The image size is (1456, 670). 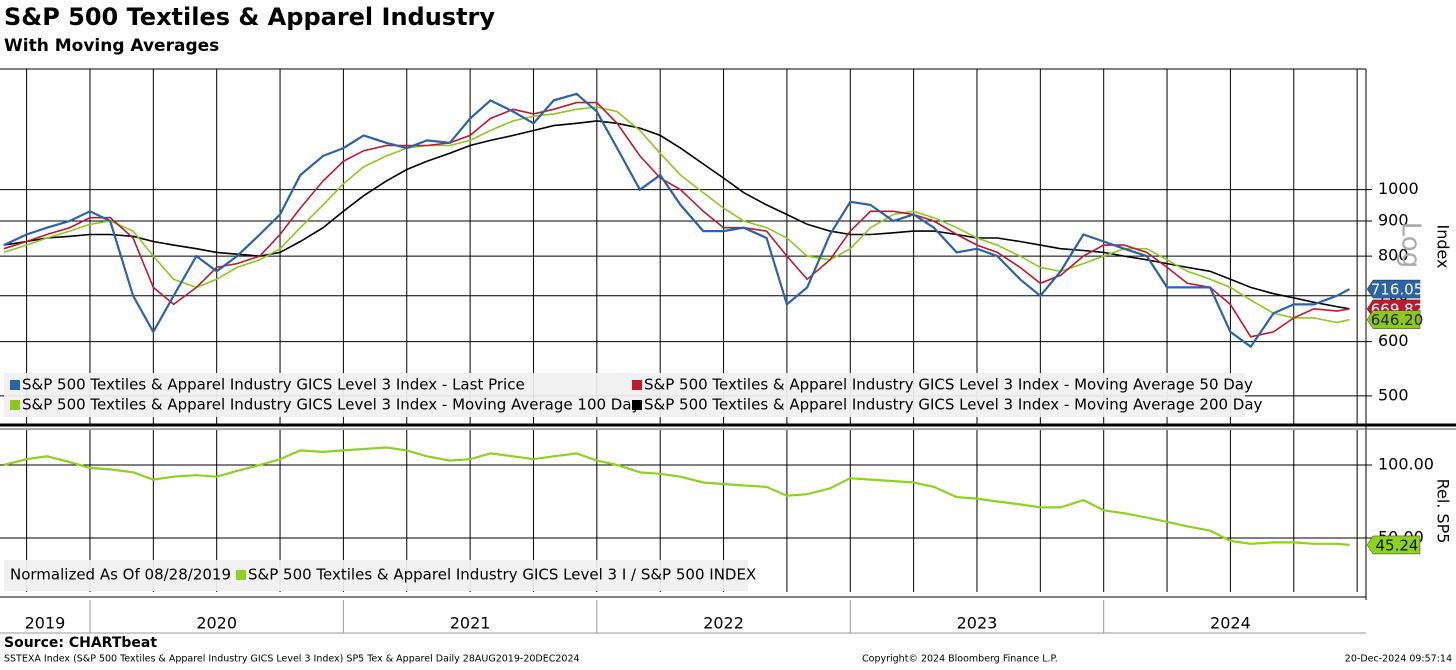 What do you see at coordinates (1397, 290) in the screenshot?
I see `value-tag-label: 716.05` at bounding box center [1397, 290].